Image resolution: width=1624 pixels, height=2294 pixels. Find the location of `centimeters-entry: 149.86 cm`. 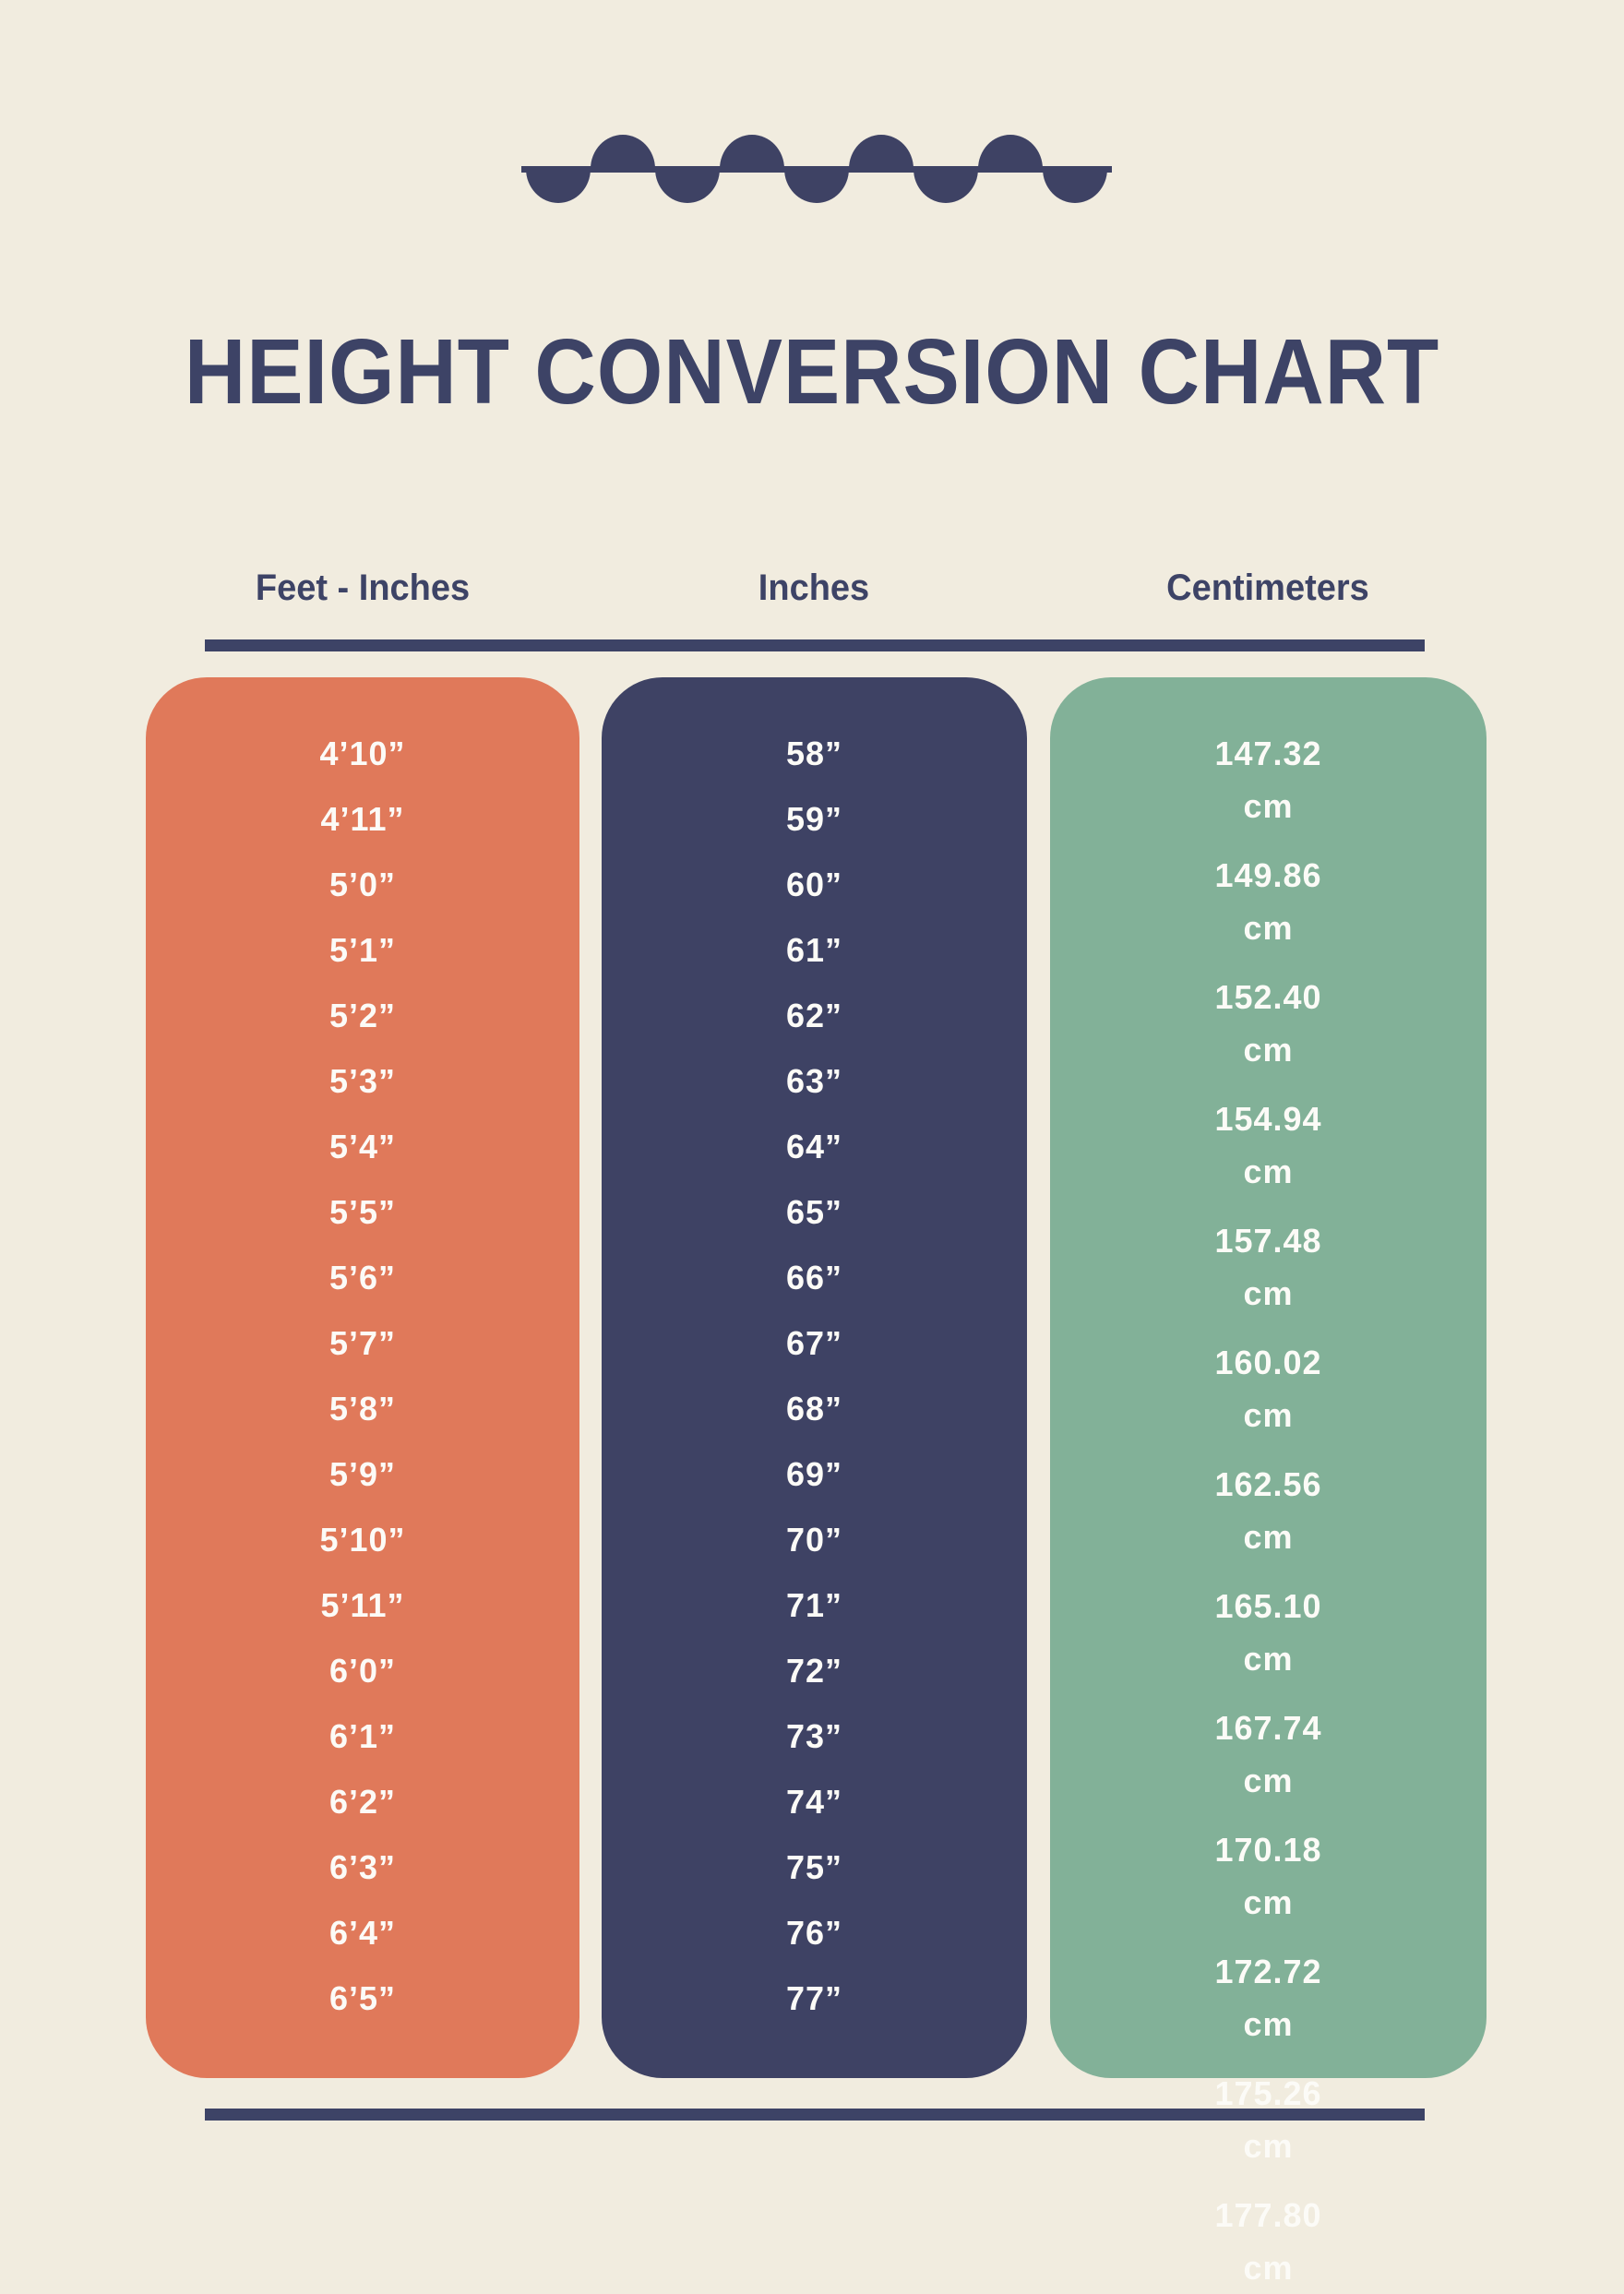

centimeters-entry: 149.86 cm is located at coordinates (1268, 901).